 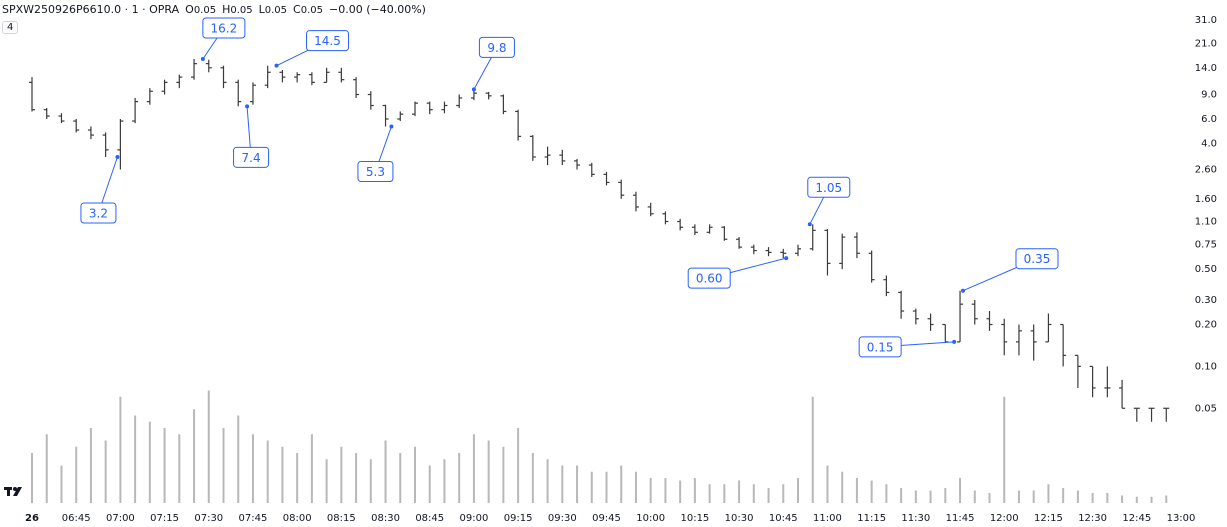 I want to click on annotation-label: 14.5, so click(x=327, y=41).